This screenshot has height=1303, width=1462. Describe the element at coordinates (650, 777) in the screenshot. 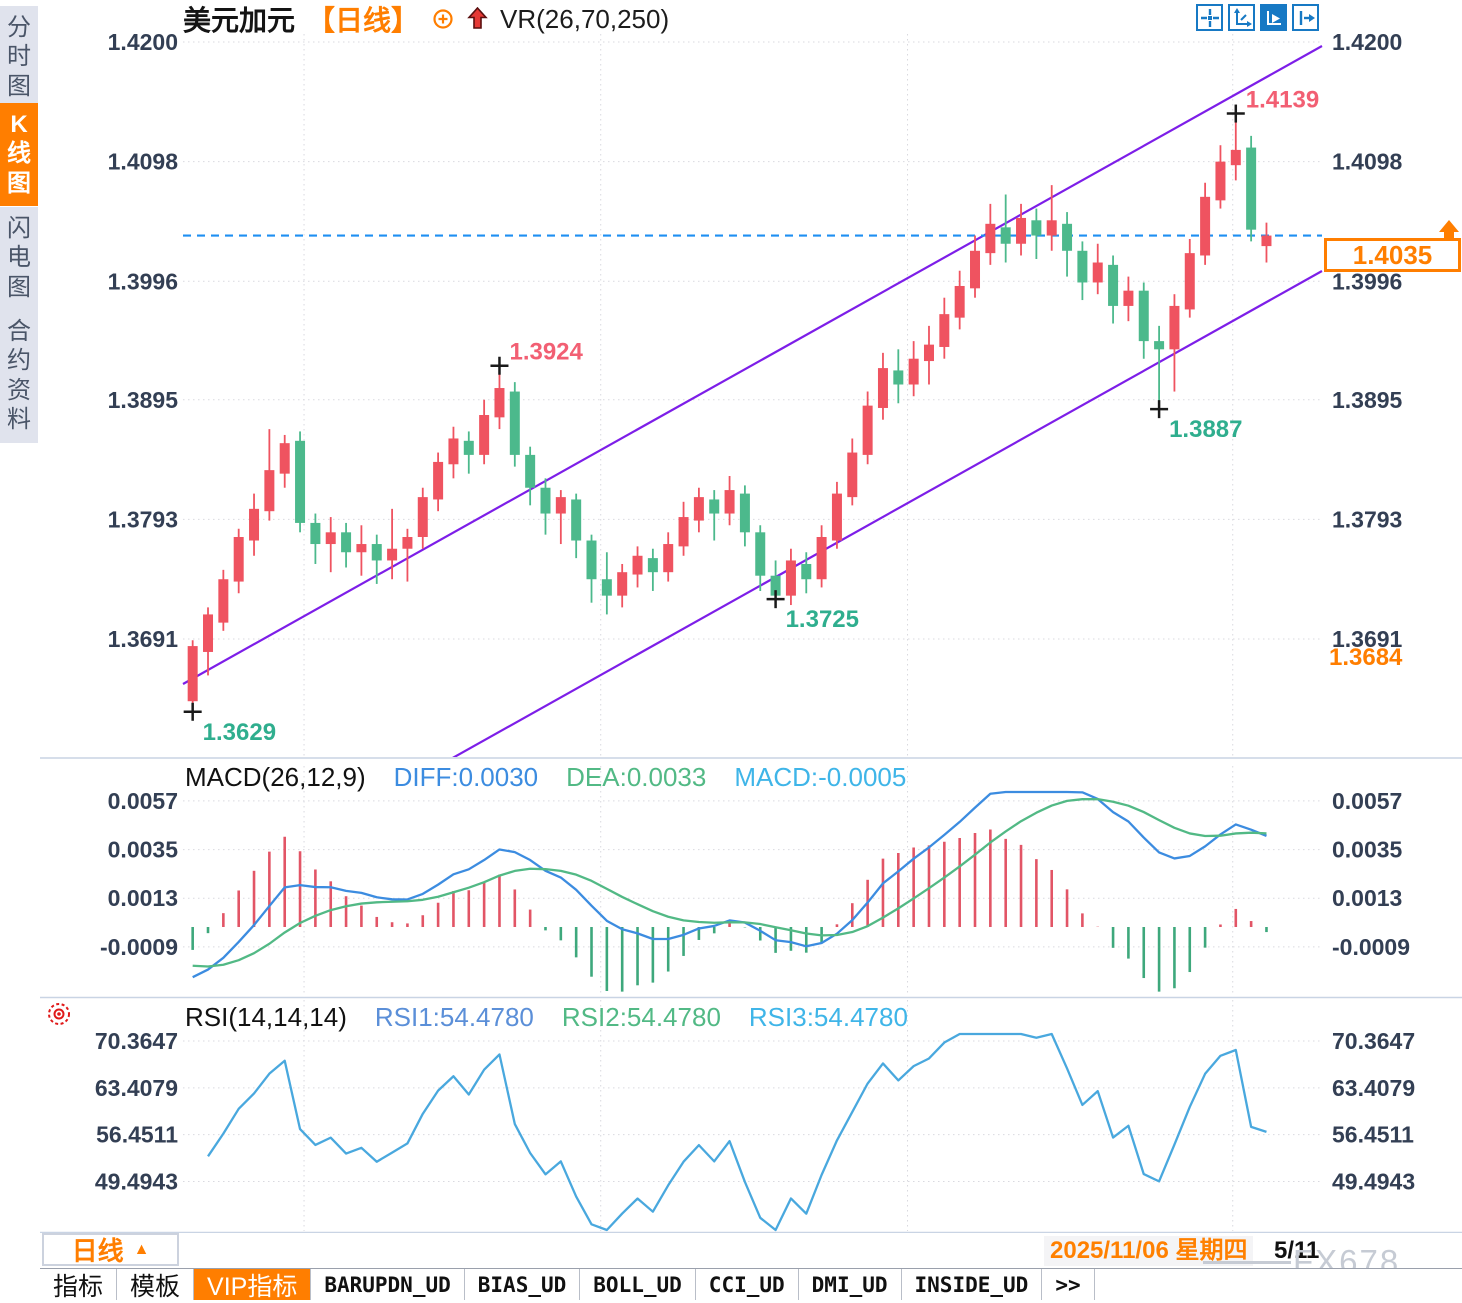

I see `macd-readouts: DIFF:0.0030 DEA:0.0033 MACD:-0.0005` at that location.